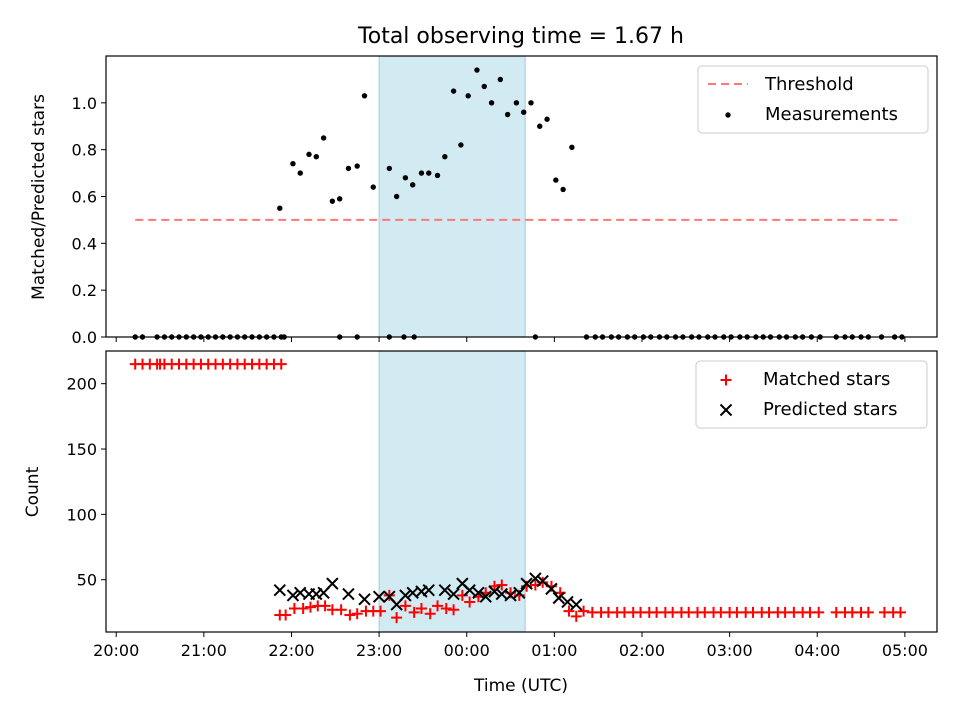  What do you see at coordinates (905, 650) in the screenshot?
I see `x-tick-label: 05:00` at bounding box center [905, 650].